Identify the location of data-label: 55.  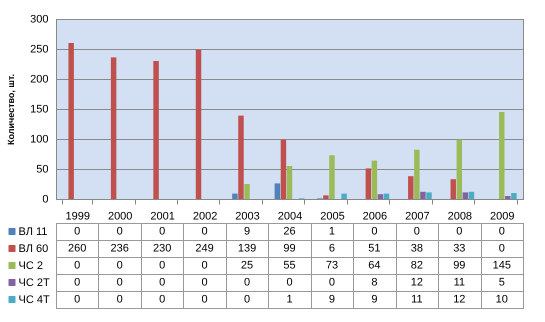
(289, 266).